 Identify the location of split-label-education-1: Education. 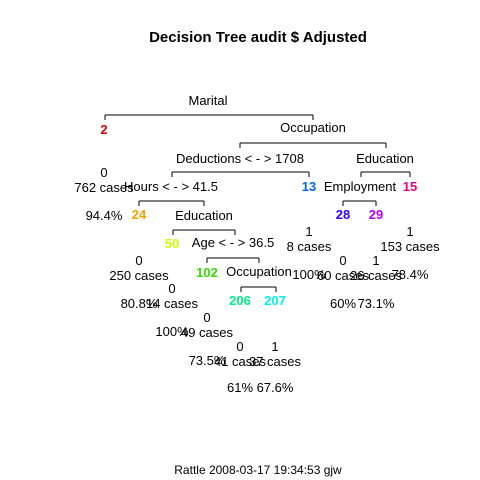
(385, 158).